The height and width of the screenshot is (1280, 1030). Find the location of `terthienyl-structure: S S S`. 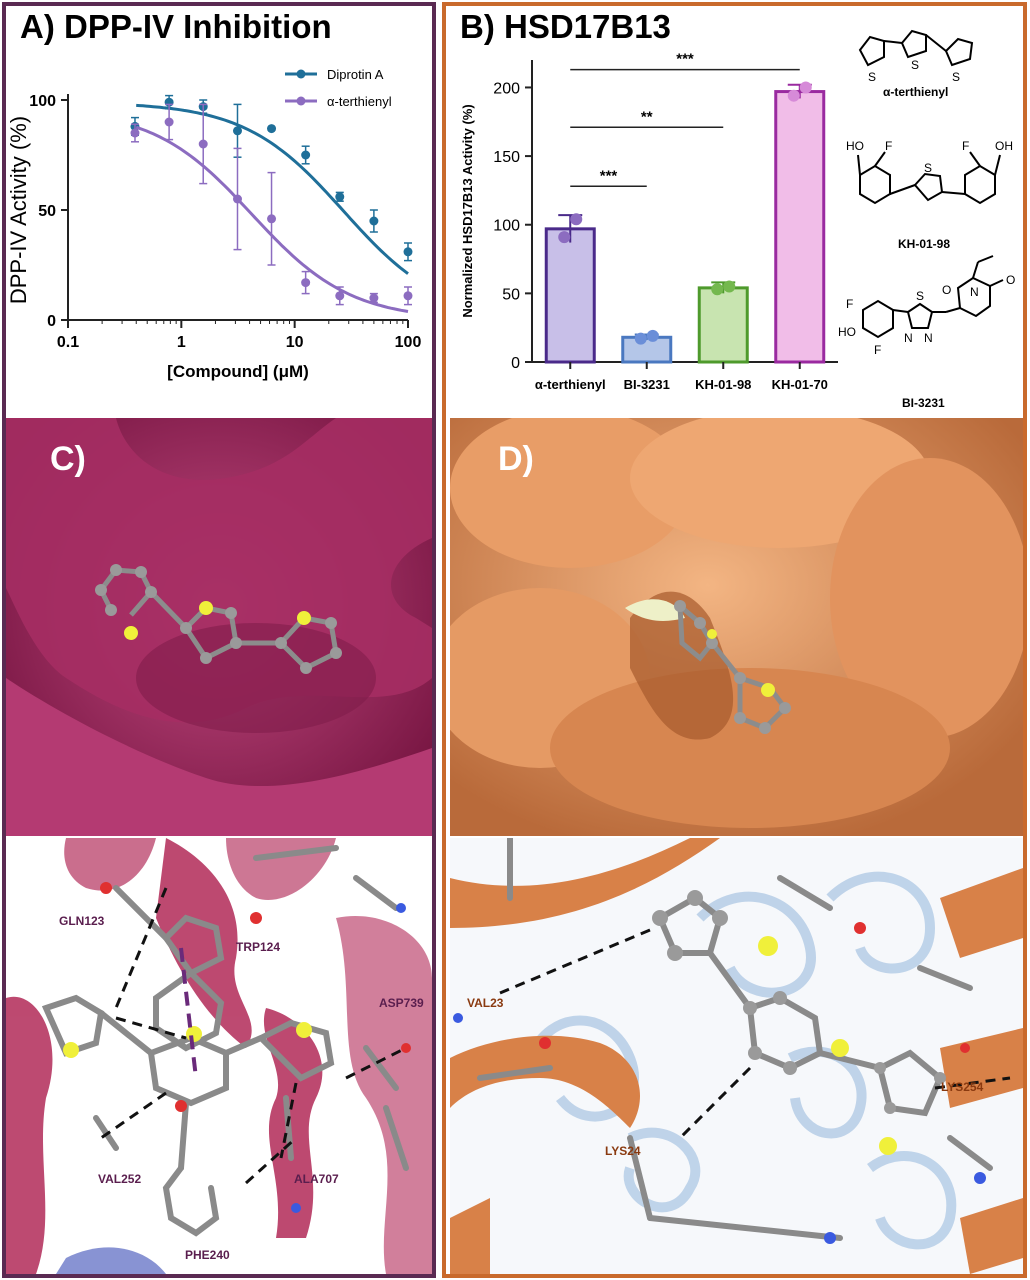

terthienyl-structure: S S S is located at coordinates (916, 56).